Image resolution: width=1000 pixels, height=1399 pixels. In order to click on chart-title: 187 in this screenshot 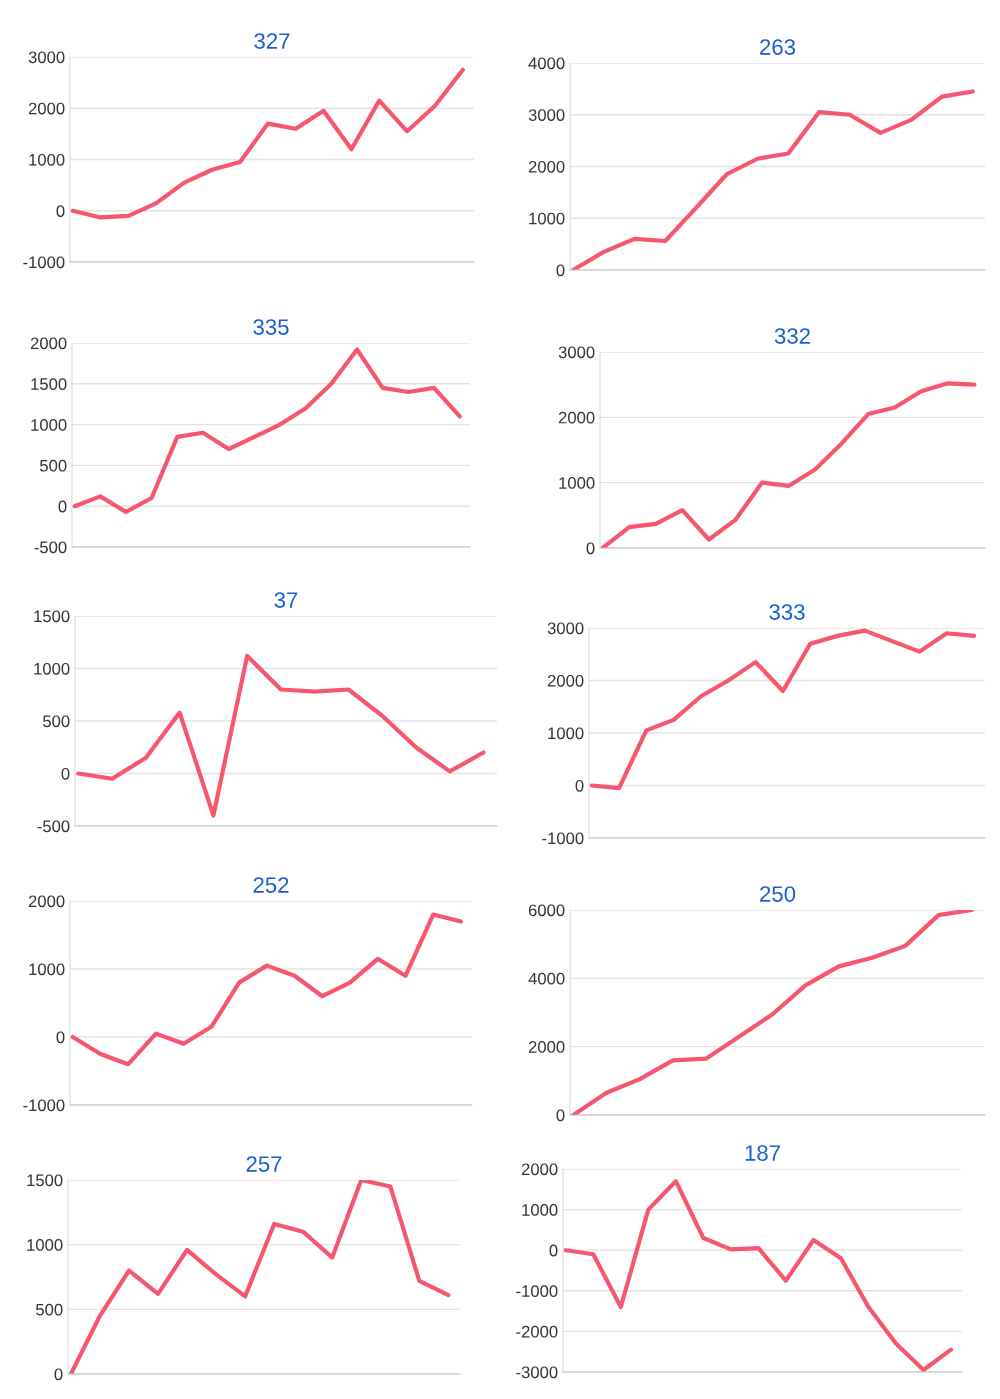, I will do `click(762, 1153)`.